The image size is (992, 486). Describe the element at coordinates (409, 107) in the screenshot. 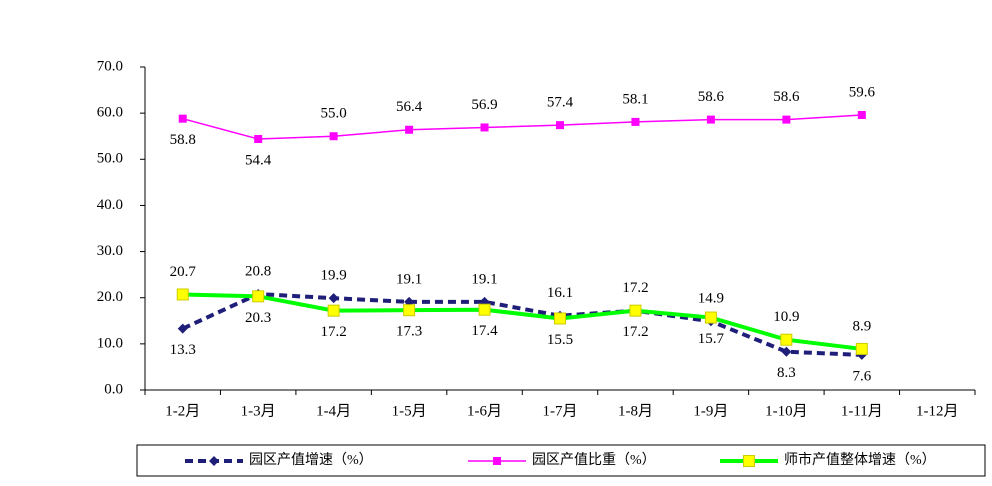

I see `data-label: 56.4` at that location.